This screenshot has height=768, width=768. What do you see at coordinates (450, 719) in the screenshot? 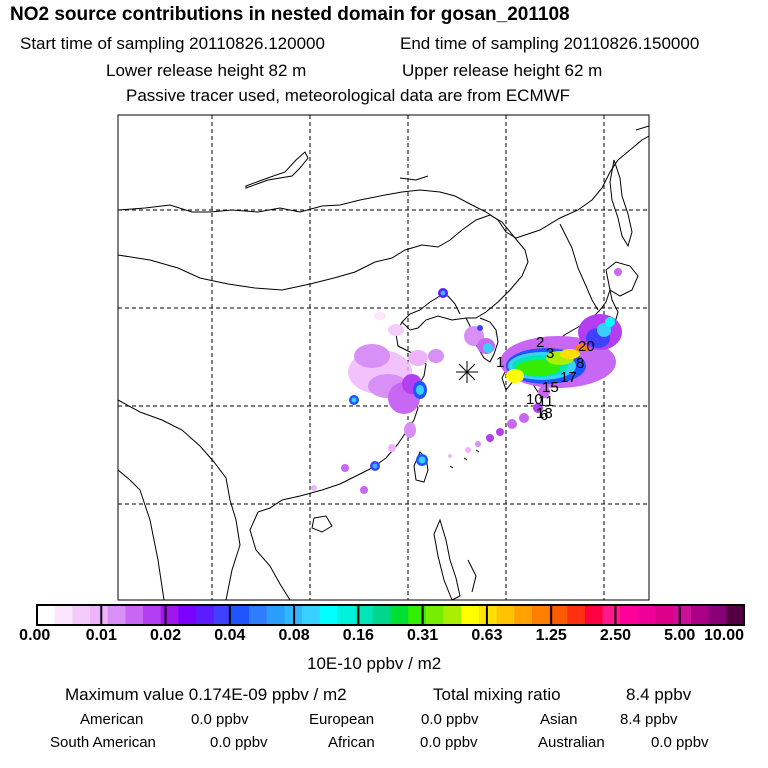
I see `region-value-european: 0.0 ppbv` at bounding box center [450, 719].